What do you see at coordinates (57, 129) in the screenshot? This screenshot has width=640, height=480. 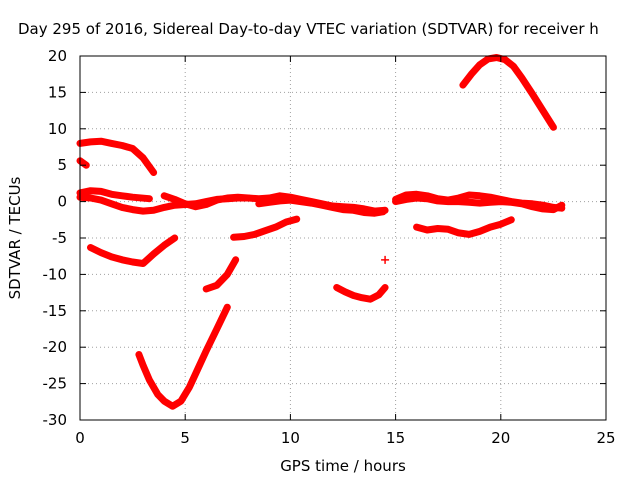 I see `y-tick-label: 10` at bounding box center [57, 129].